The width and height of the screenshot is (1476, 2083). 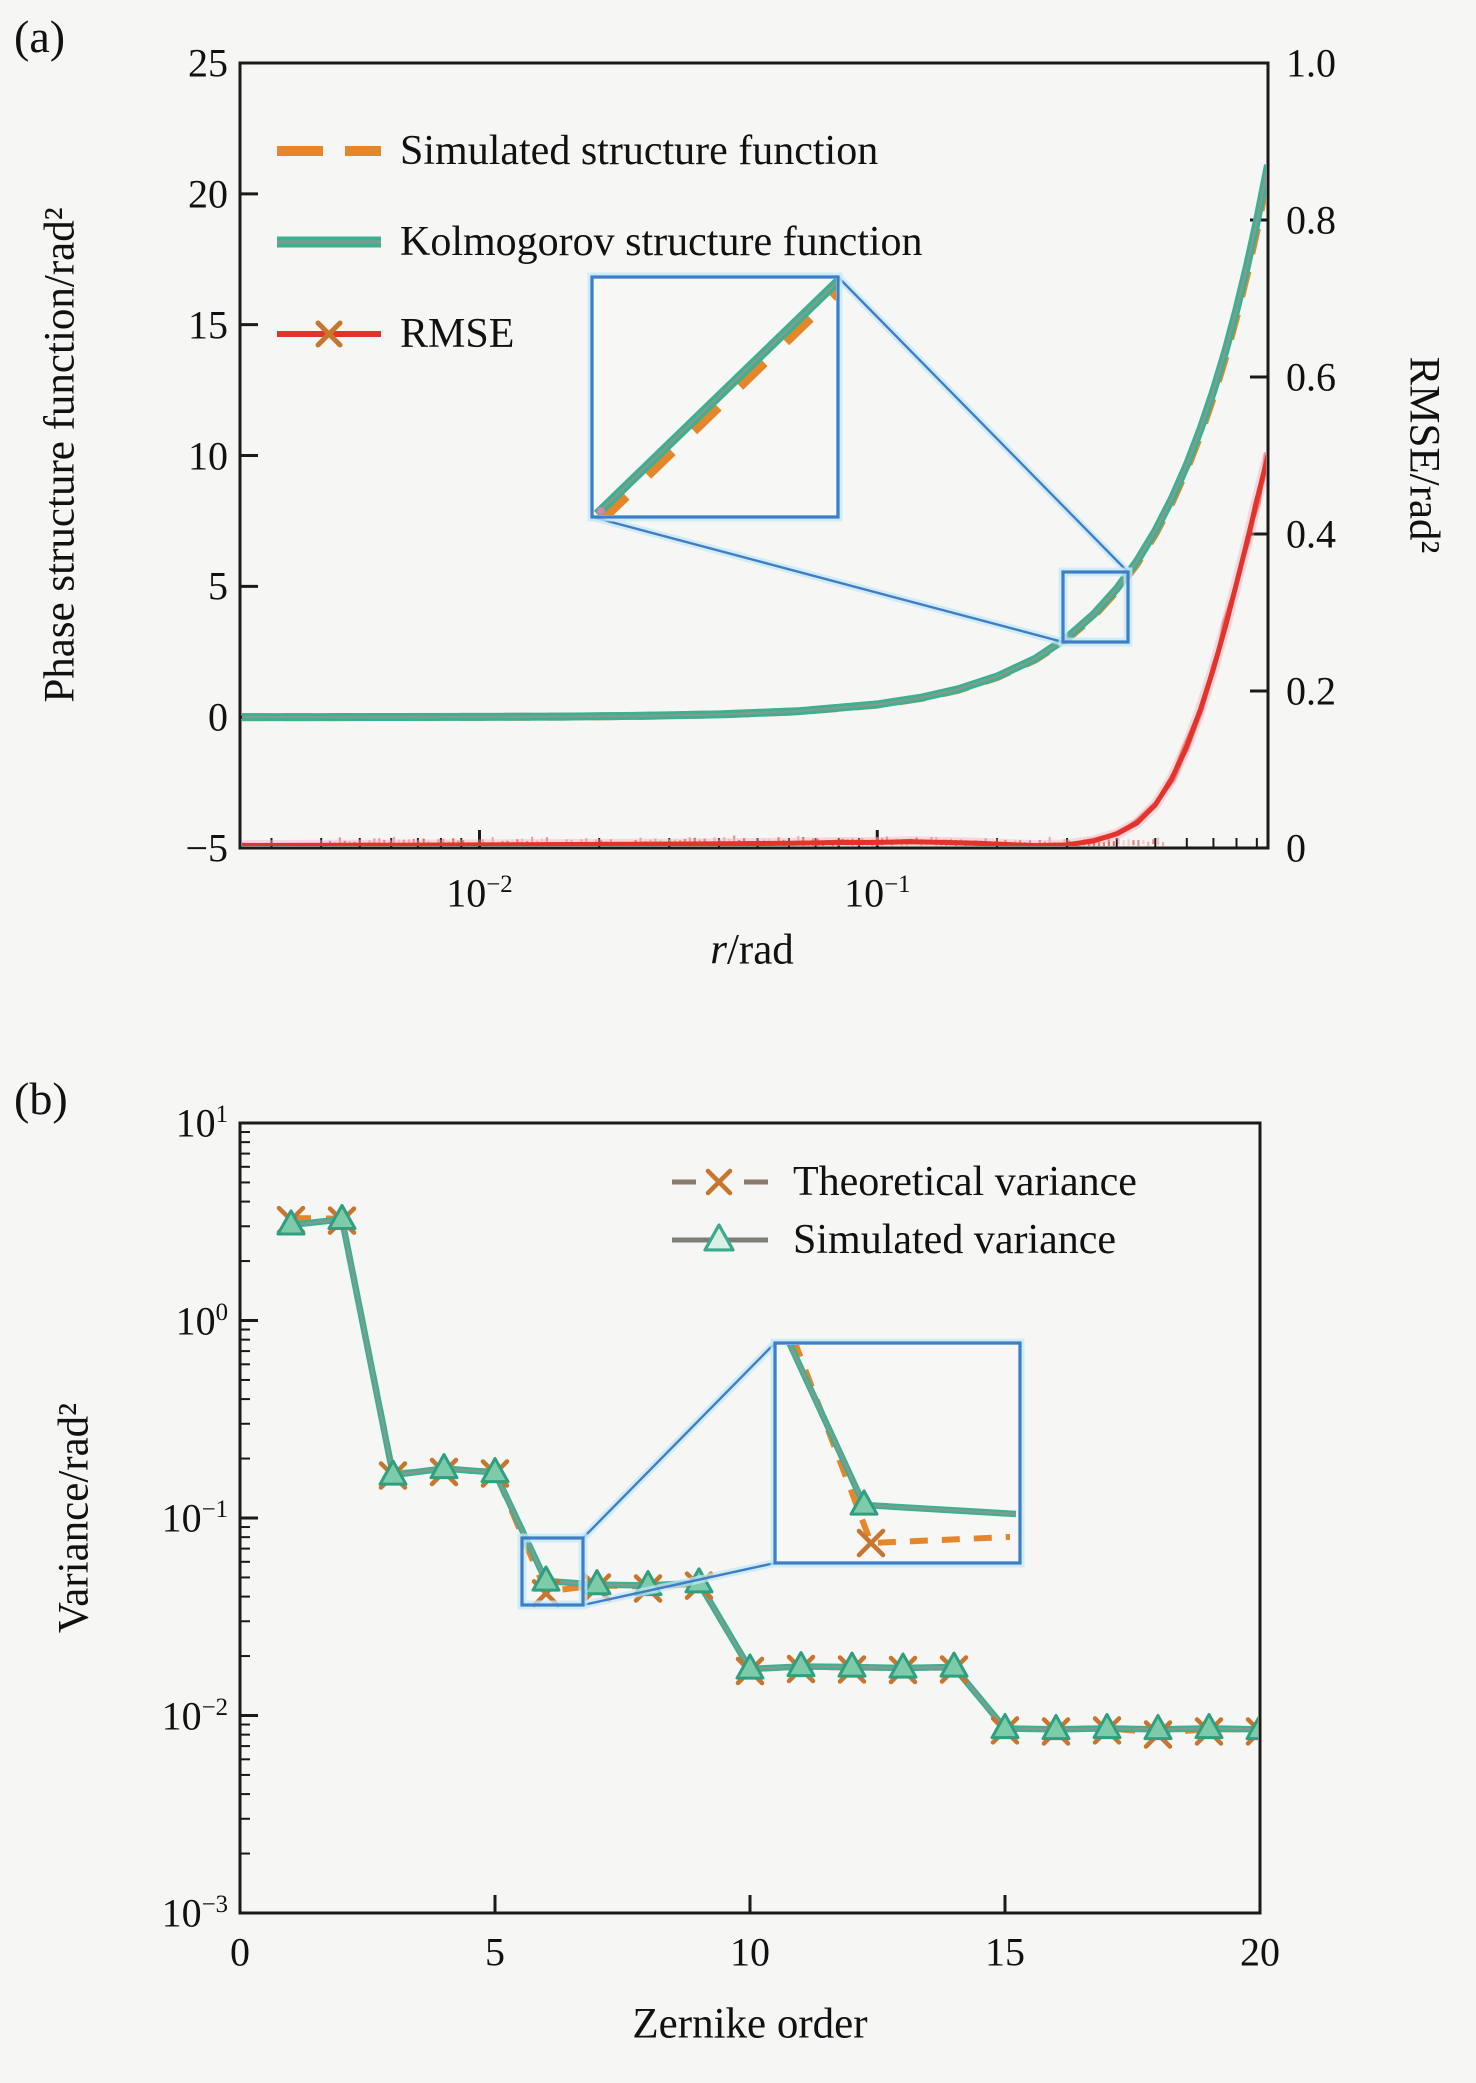 I want to click on panel-b-ytick-label-2: 10⁻¹, so click(x=194, y=1518).